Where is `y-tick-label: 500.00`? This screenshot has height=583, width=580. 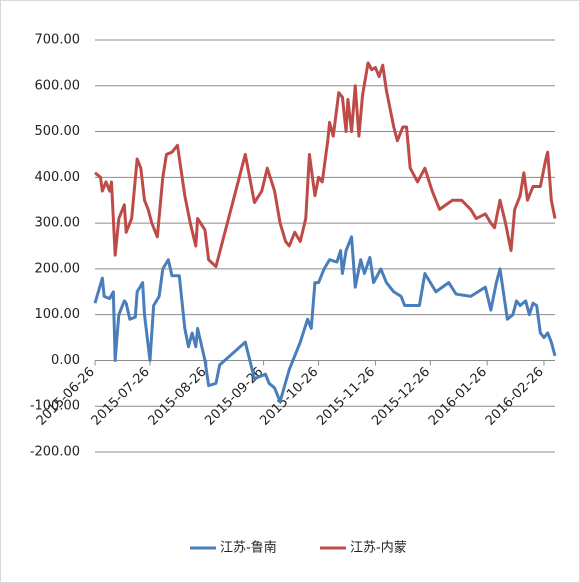 y-tick-label: 500.00 is located at coordinates (58, 131).